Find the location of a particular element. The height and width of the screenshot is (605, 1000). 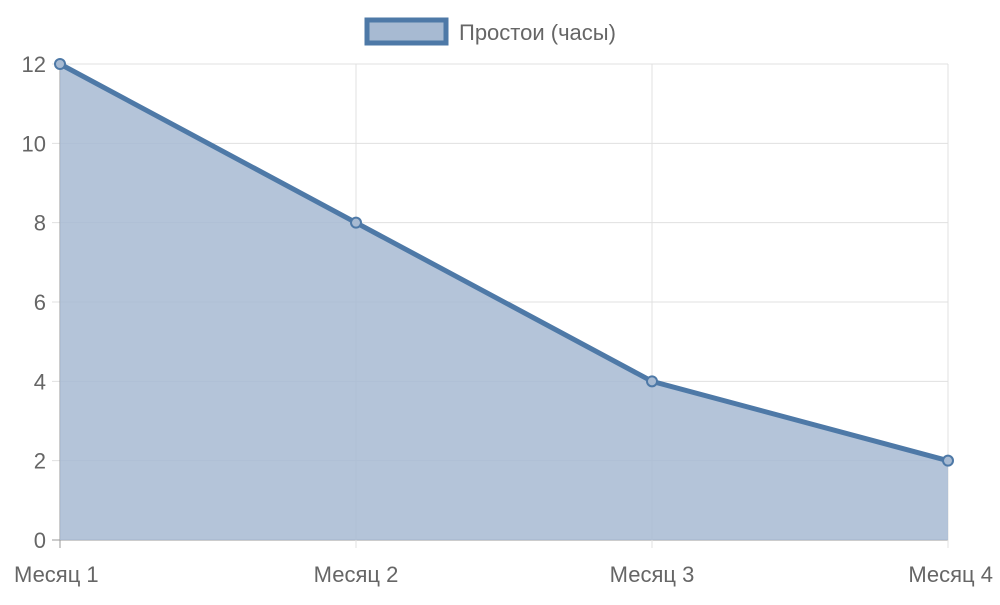

x-tick-label: Месяц 2 is located at coordinates (356, 574).